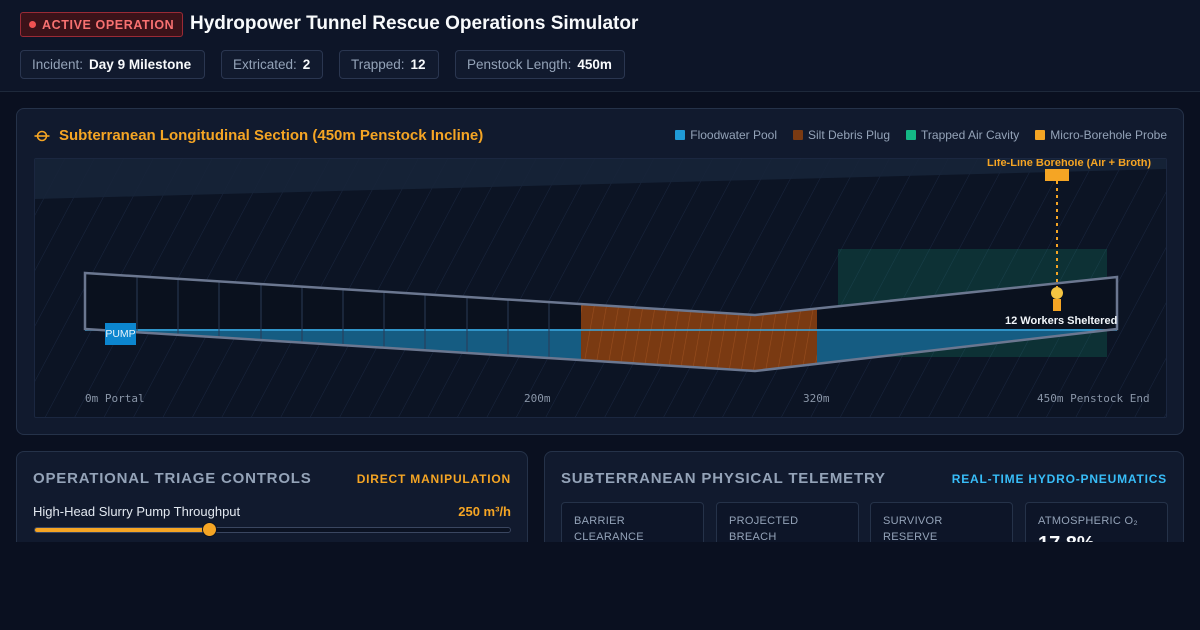  I want to click on live-dot-icon, so click(32, 24).